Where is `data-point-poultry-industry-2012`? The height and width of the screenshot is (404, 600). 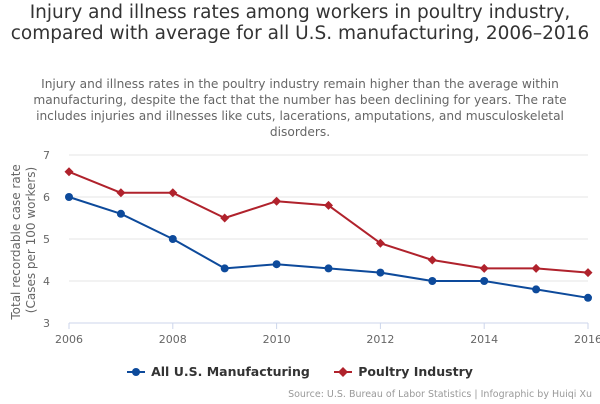 data-point-poultry-industry-2012 is located at coordinates (380, 243).